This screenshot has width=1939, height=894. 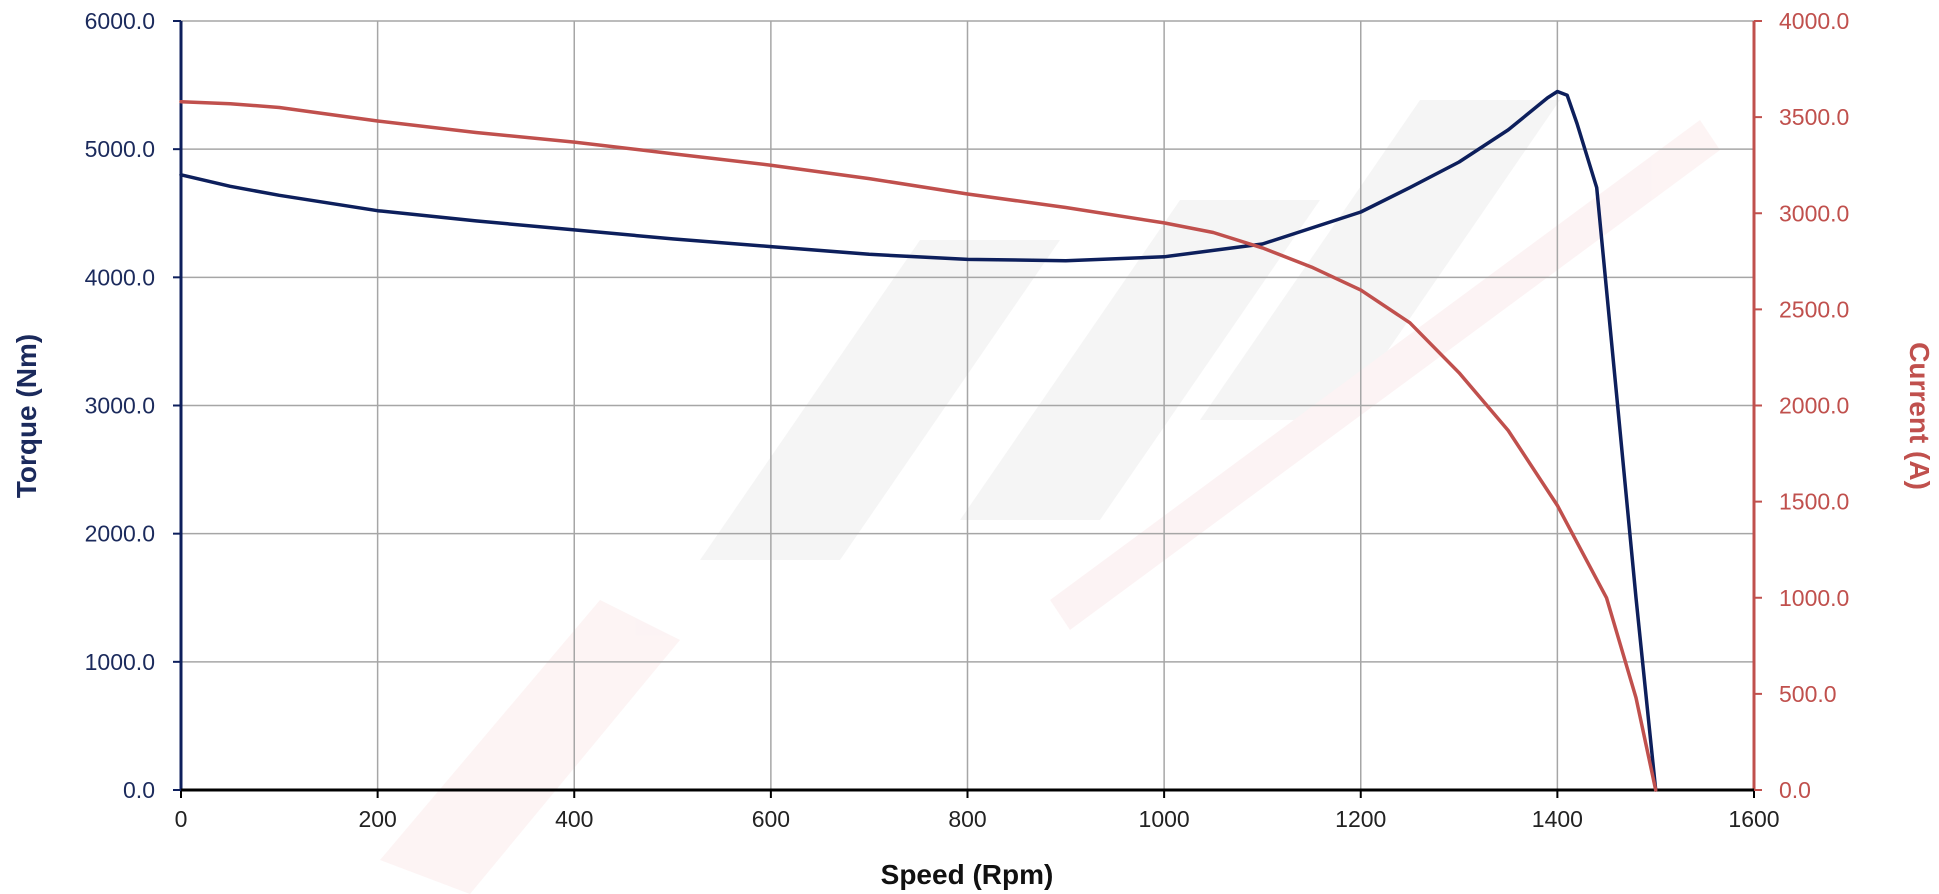 What do you see at coordinates (574, 819) in the screenshot?
I see `x-tick-label: 400` at bounding box center [574, 819].